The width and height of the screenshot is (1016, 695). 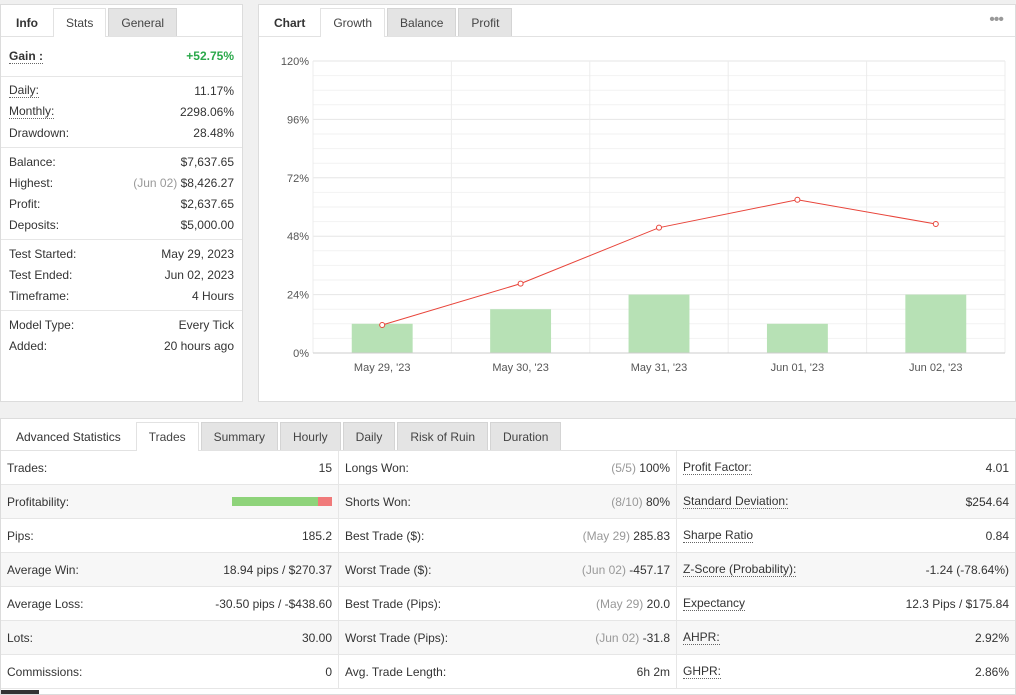 I want to click on tab-stats: Stats, so click(x=80, y=22).